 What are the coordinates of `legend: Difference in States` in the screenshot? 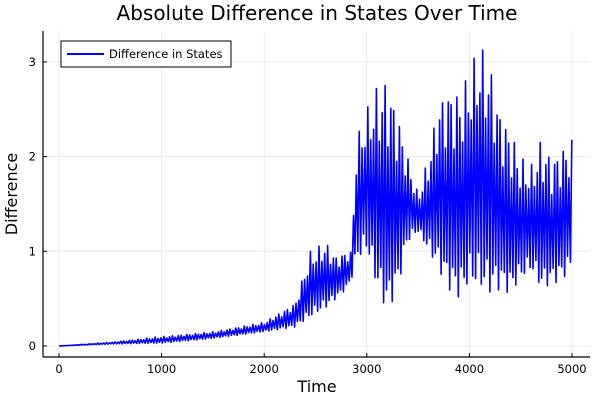 It's located at (146, 54).